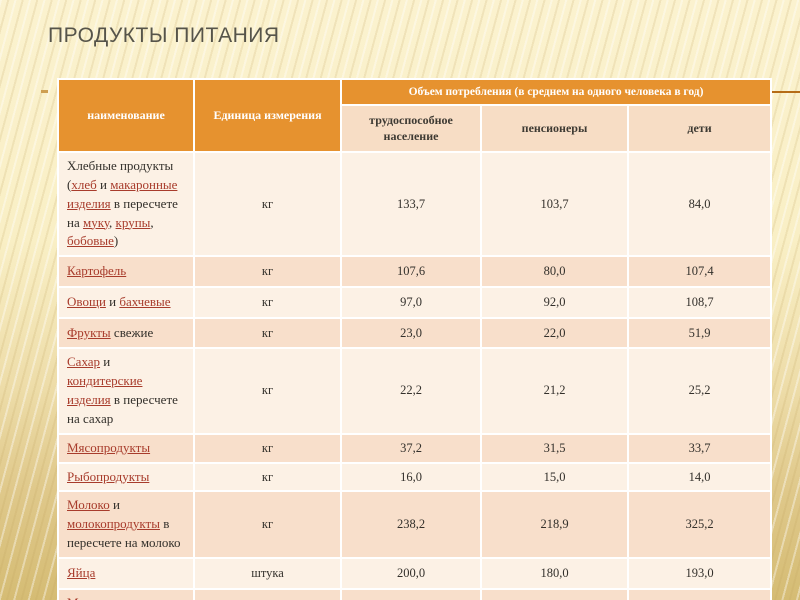 The width and height of the screenshot is (800, 600). I want to click on value-cell: 80,0, so click(554, 272).